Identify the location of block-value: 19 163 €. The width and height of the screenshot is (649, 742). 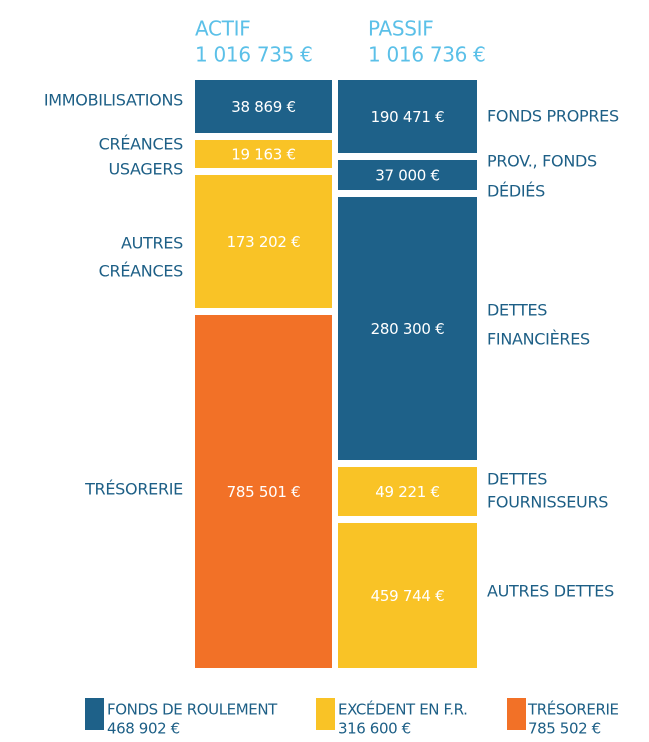
(263, 155).